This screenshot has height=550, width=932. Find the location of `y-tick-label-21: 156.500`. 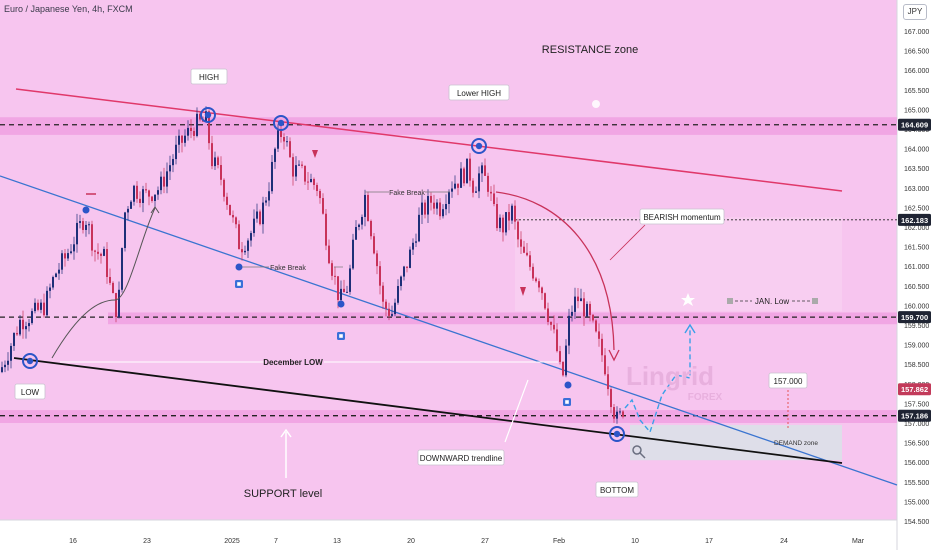

y-tick-label-21: 156.500 is located at coordinates (916, 444).